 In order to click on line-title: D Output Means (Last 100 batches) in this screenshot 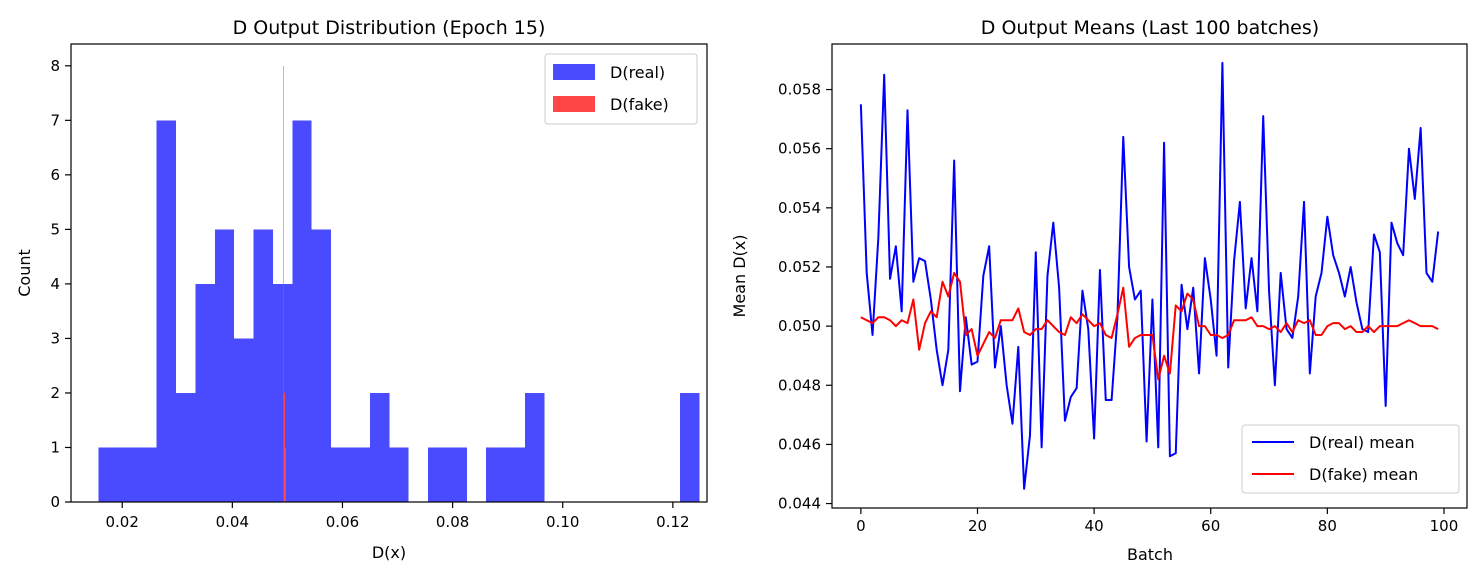, I will do `click(1150, 28)`.